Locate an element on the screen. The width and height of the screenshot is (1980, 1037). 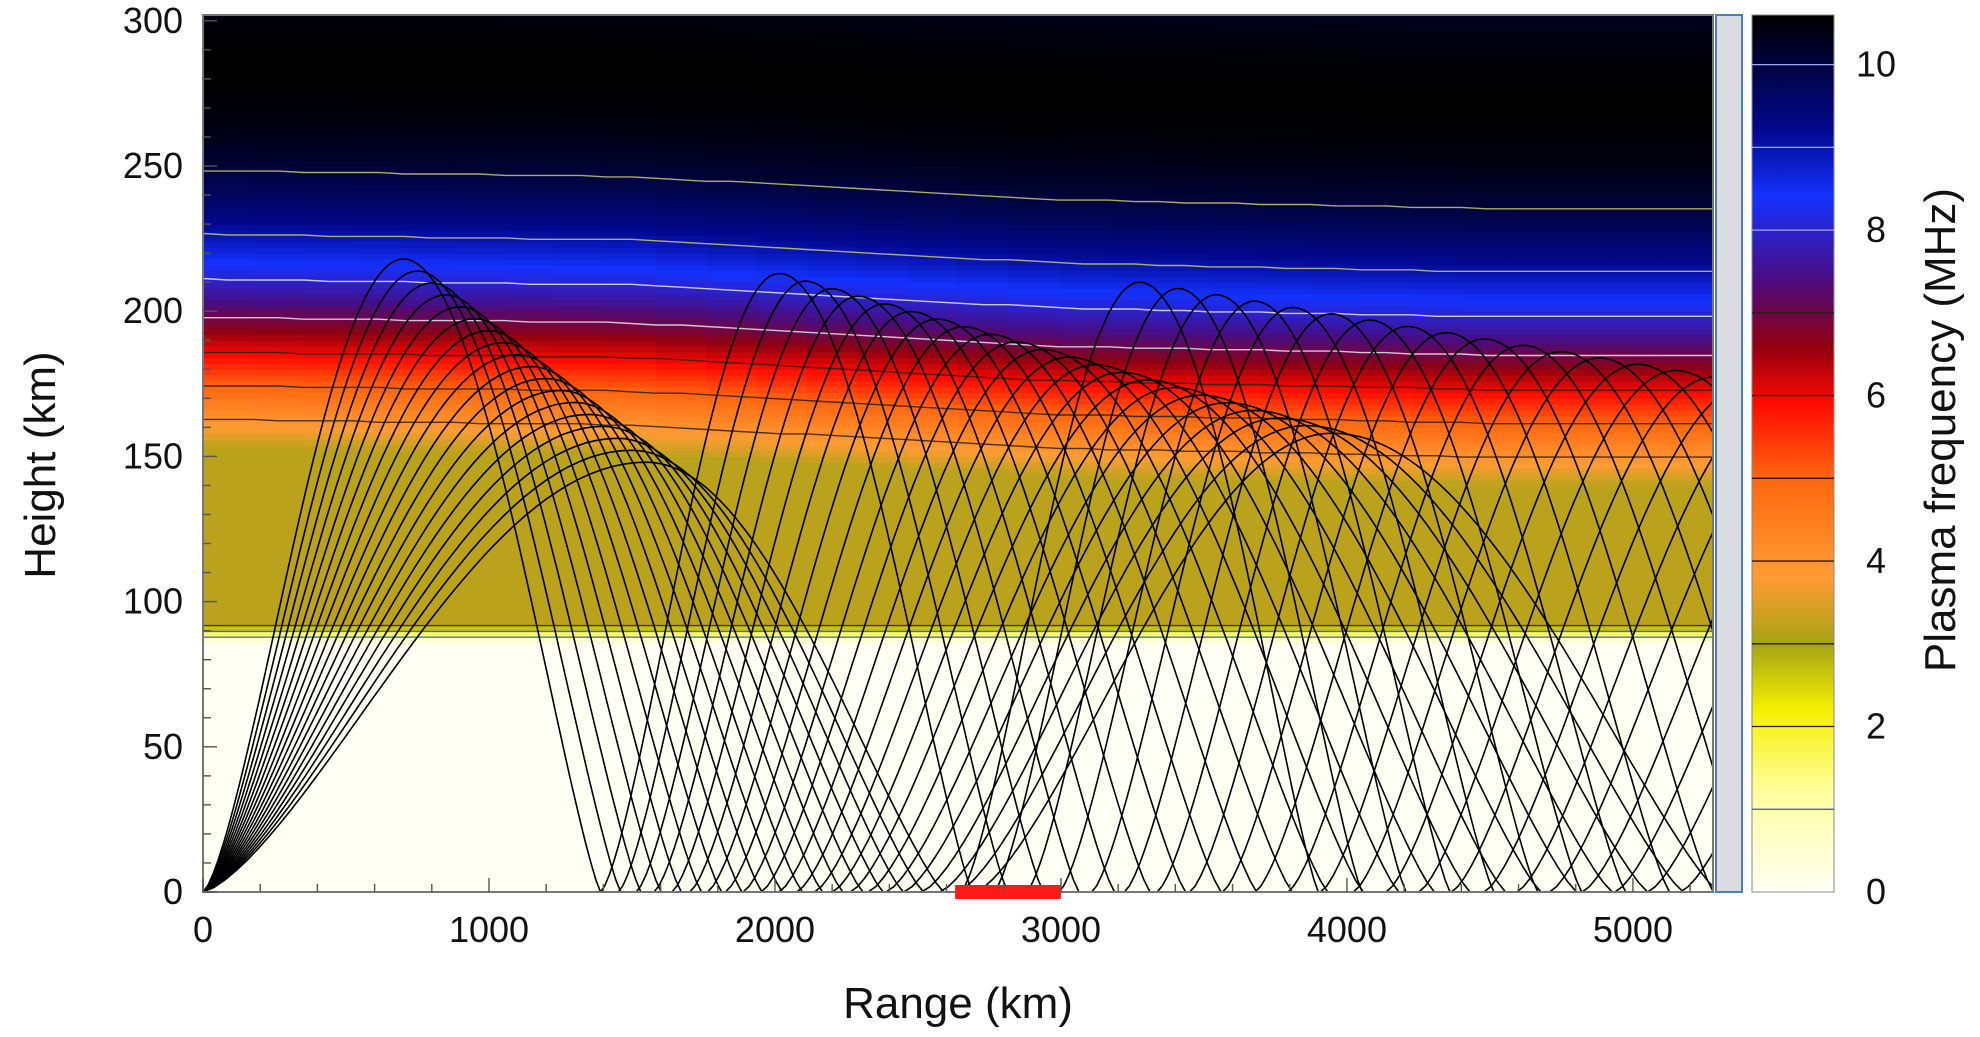
scroll-handle is located at coordinates (1729, 453).